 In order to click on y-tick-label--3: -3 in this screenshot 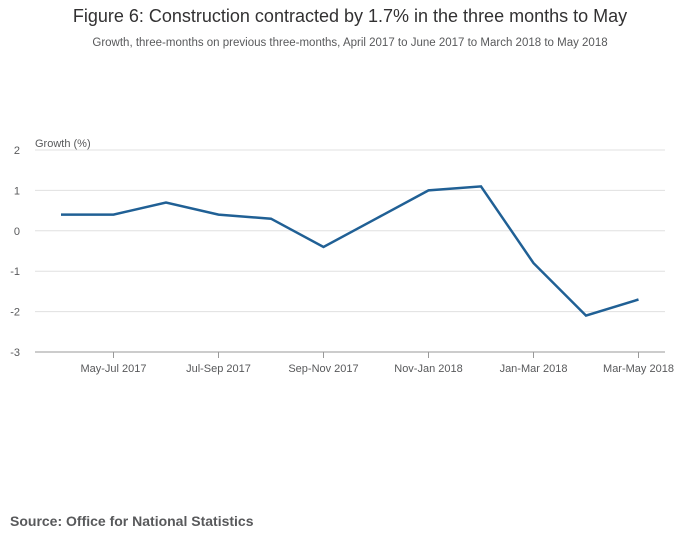, I will do `click(15, 353)`.